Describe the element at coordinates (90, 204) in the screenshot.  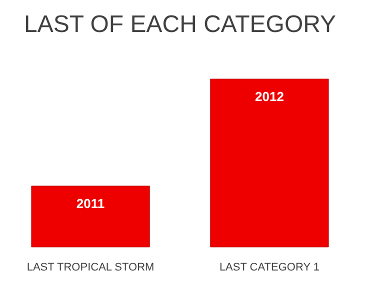
I see `data-label: 2011` at that location.